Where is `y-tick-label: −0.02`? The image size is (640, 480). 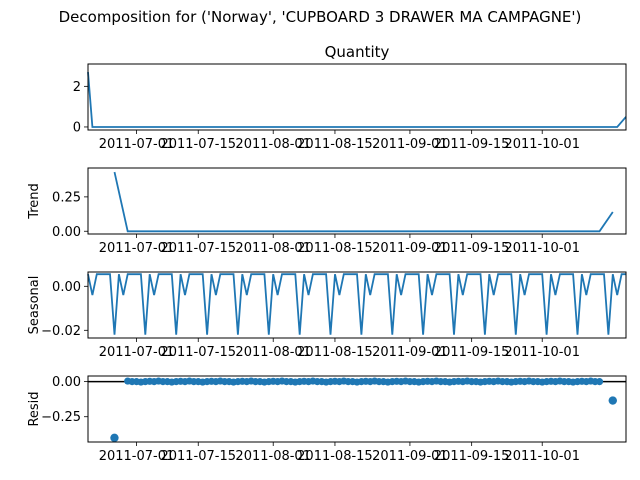
y-tick-label: −0.02 is located at coordinates (61, 331).